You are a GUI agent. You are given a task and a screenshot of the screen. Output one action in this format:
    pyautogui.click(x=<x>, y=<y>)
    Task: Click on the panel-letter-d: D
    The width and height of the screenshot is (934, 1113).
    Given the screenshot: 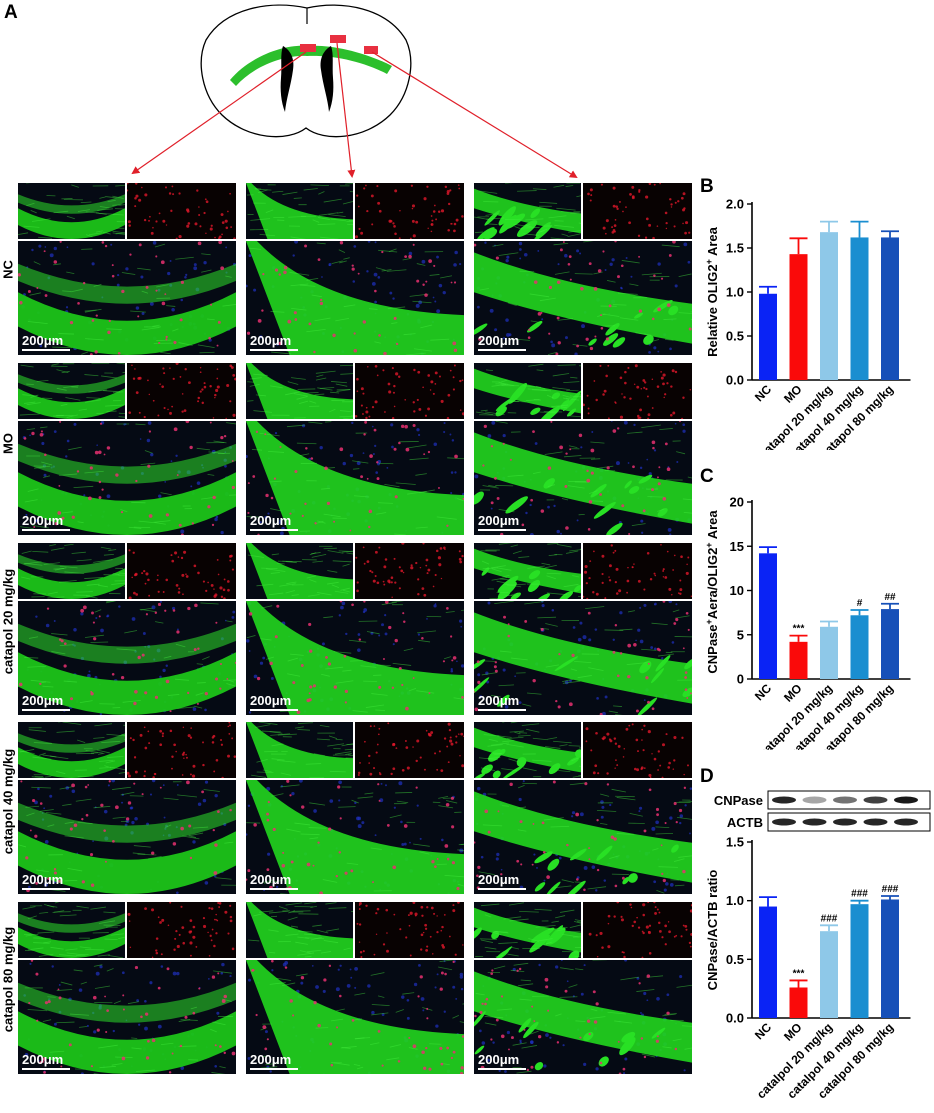 What is the action you would take?
    pyautogui.click(x=707, y=776)
    